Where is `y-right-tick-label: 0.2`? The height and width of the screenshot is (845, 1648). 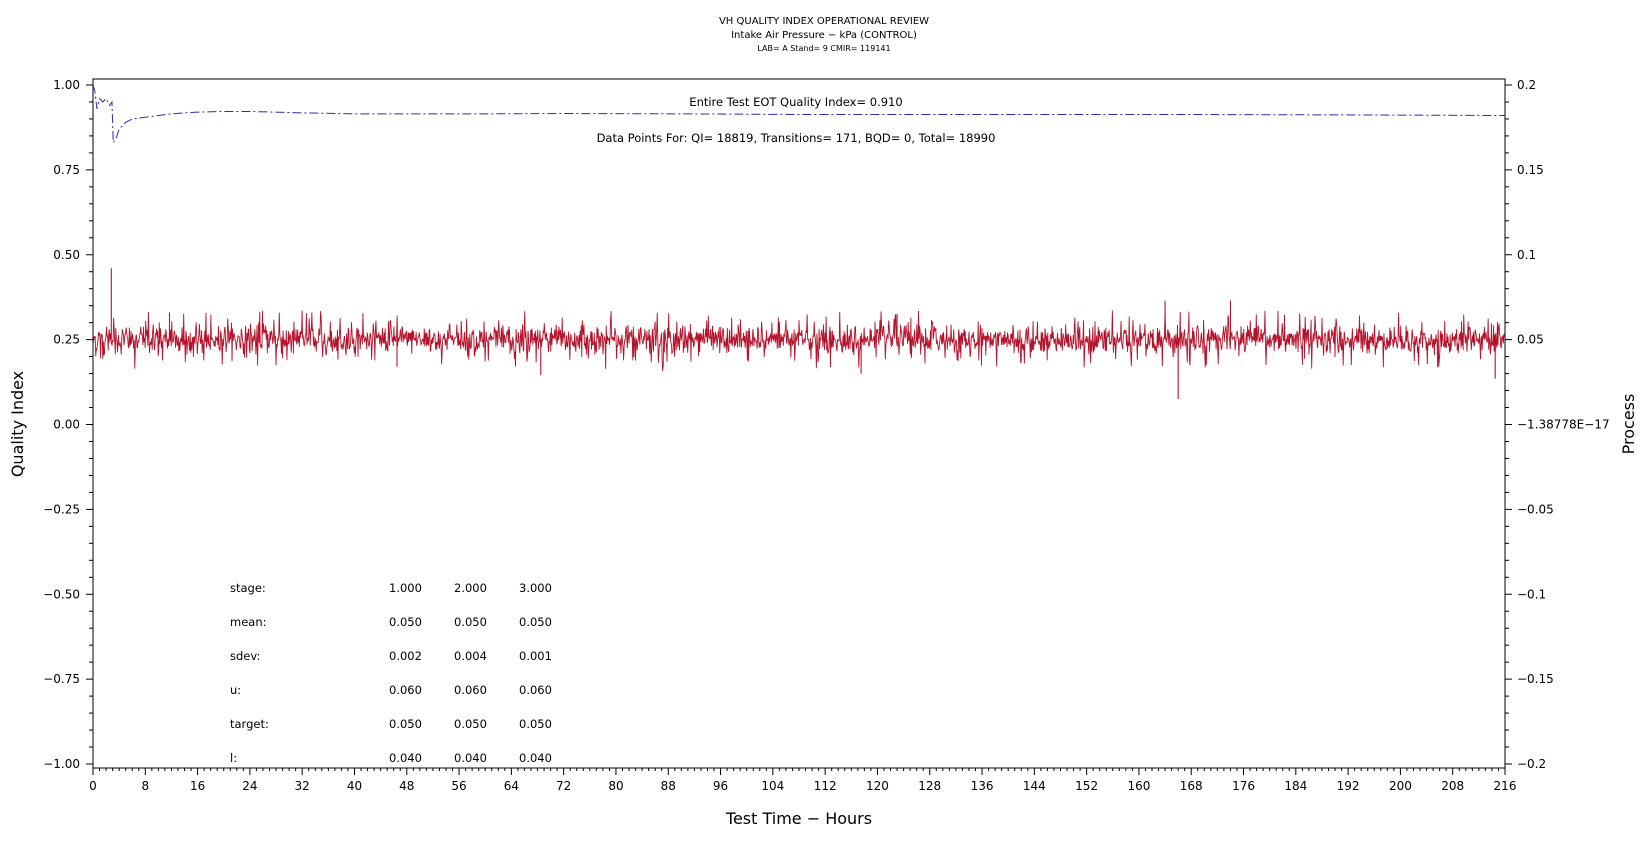 y-right-tick-label: 0.2 is located at coordinates (1526, 85).